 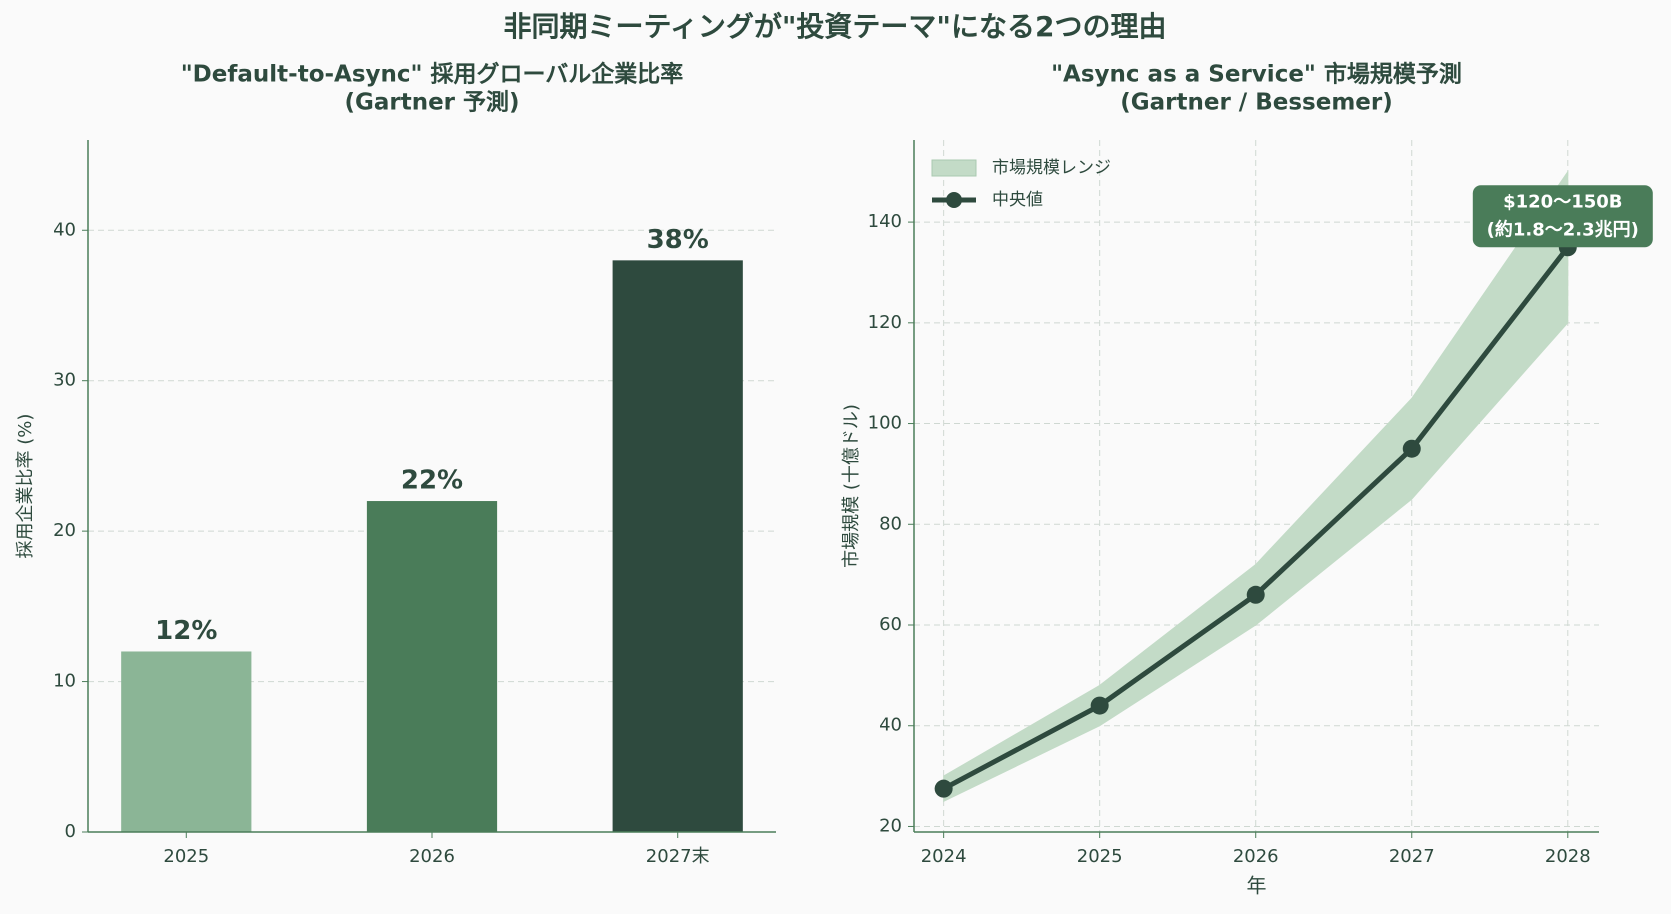 I want to click on chart-title: (Gartner / Bessemer), so click(x=1256, y=103).